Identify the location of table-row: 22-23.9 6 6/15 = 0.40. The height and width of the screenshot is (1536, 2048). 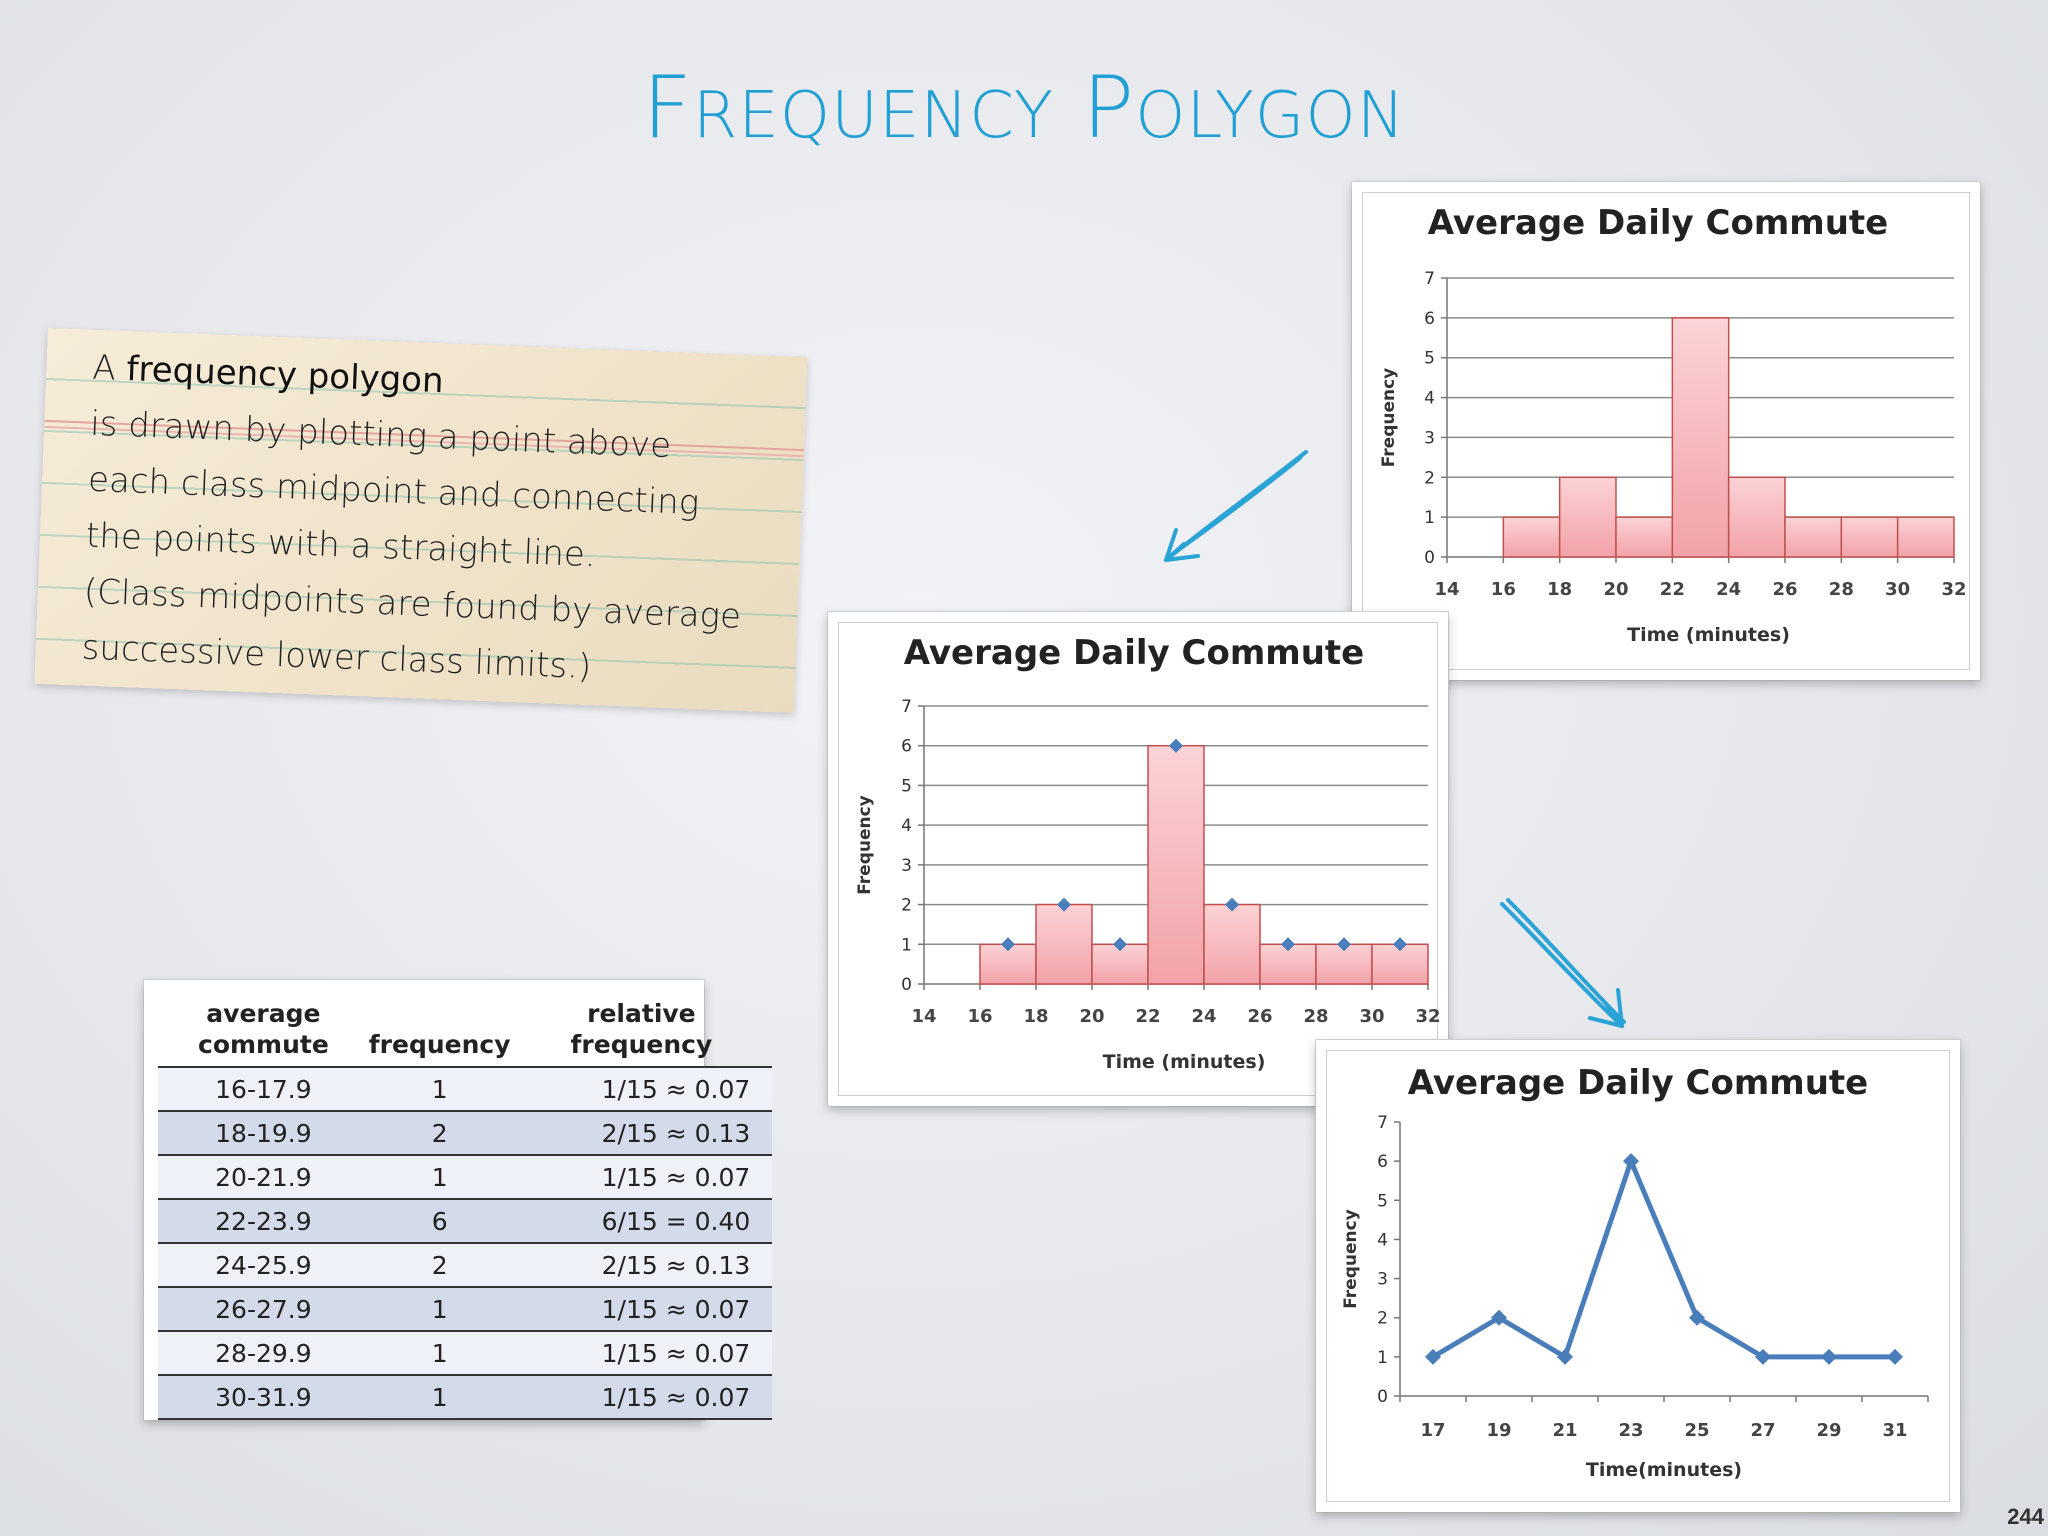
(465, 1220).